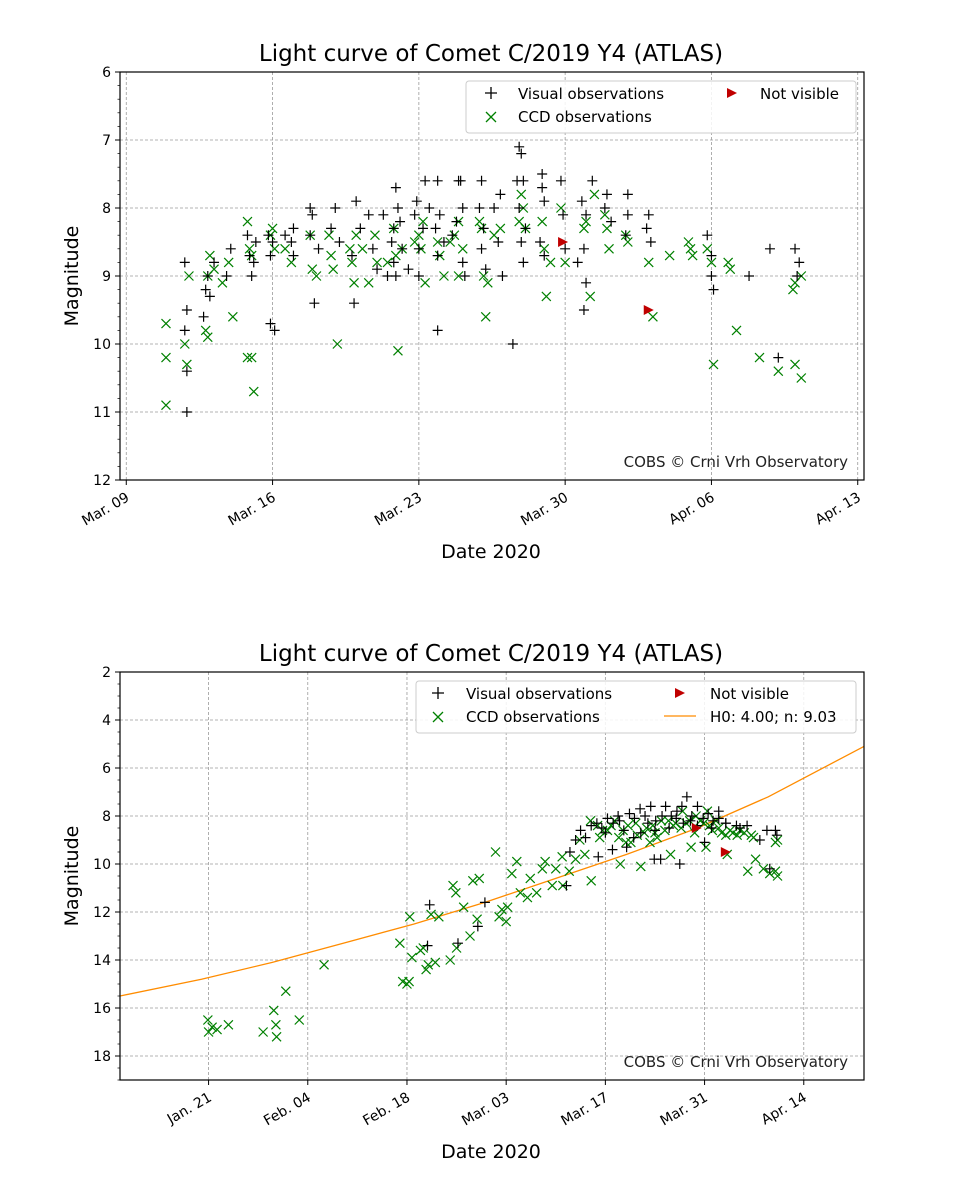 The height and width of the screenshot is (1200, 960). I want to click on chart-bottom-legend-ccd-marker, so click(438, 717).